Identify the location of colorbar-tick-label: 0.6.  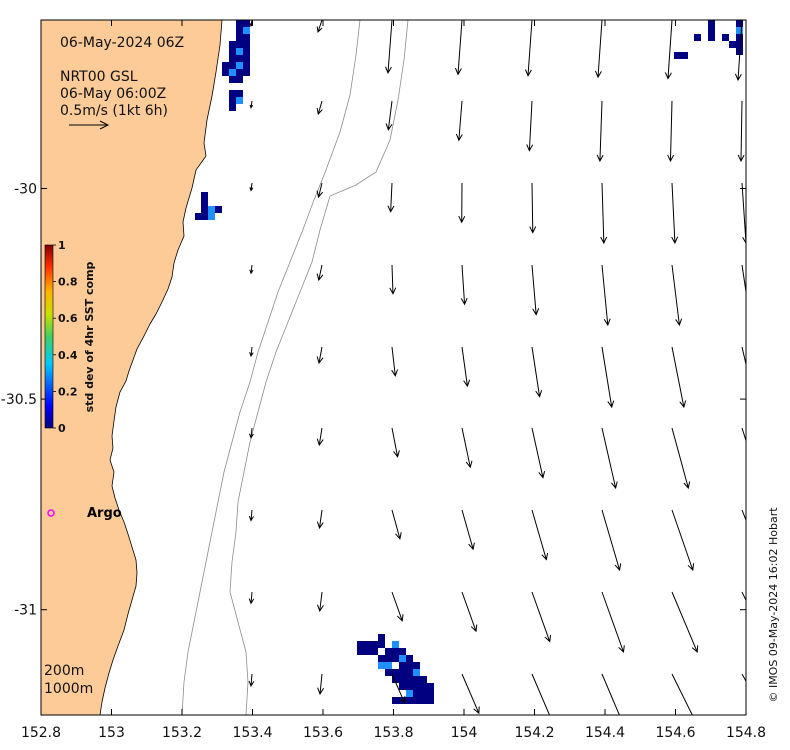
(68, 318).